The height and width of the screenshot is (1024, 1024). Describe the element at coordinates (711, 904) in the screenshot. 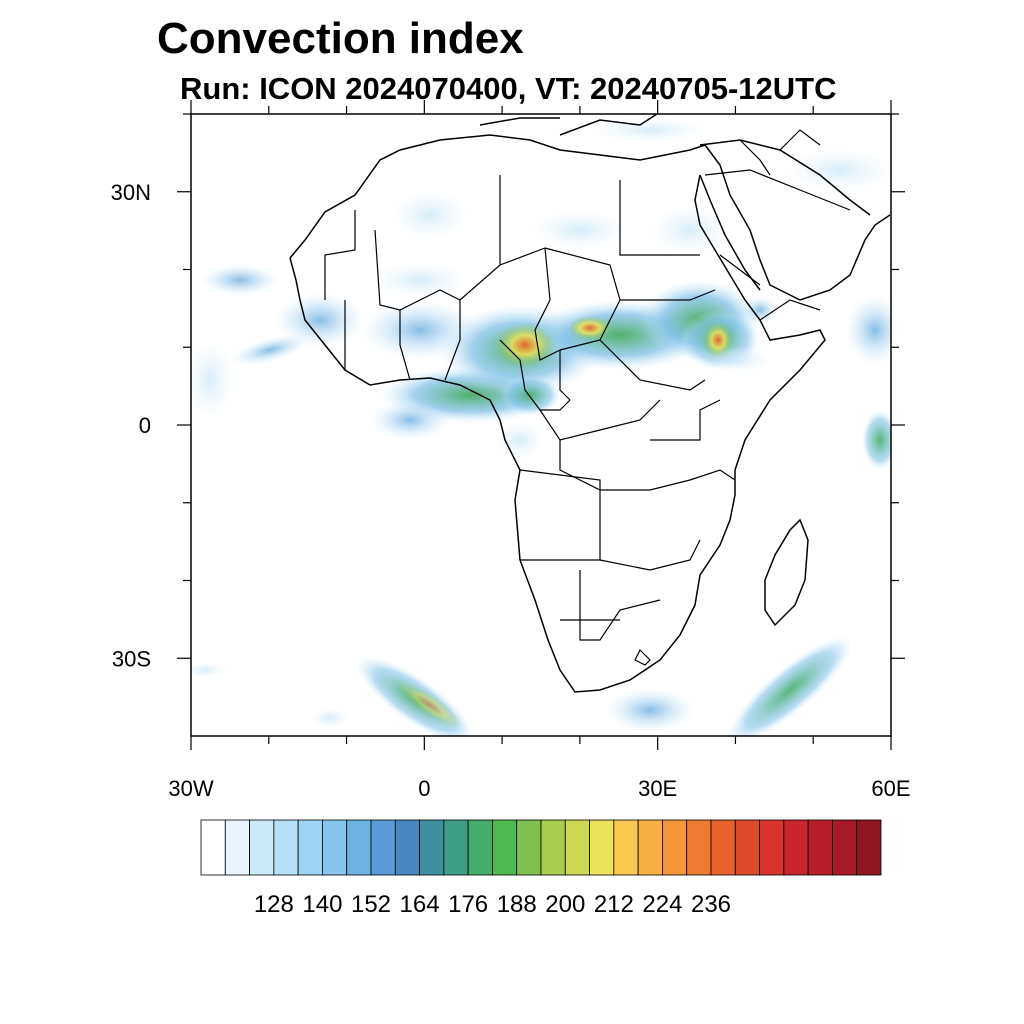

I see `colorbar-label: 236` at that location.